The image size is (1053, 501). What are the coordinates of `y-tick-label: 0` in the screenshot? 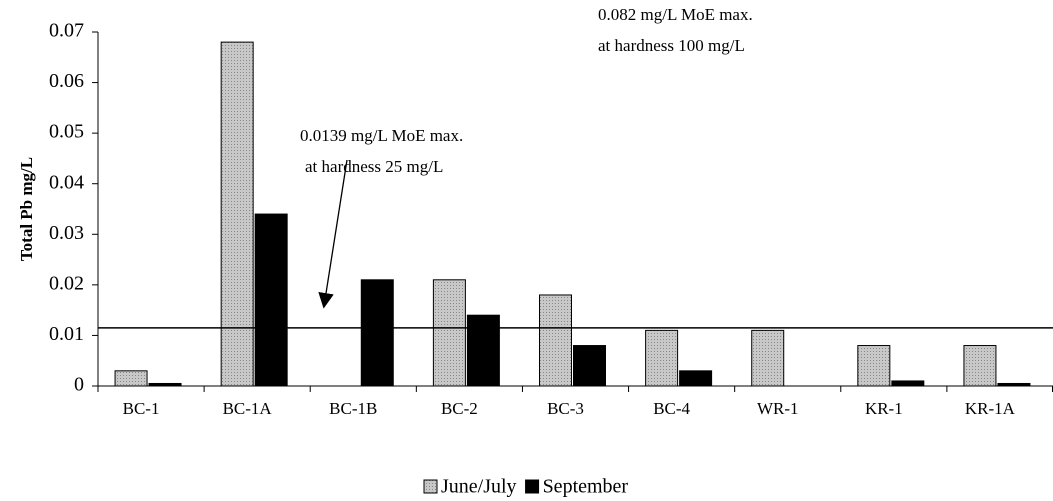 It's located at (79, 385).